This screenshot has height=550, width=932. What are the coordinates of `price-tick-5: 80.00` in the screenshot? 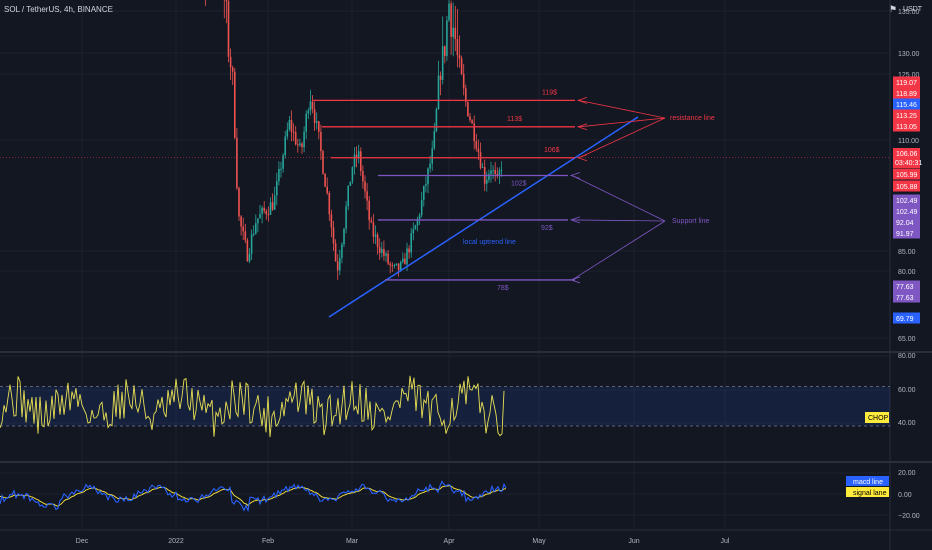 It's located at (907, 272).